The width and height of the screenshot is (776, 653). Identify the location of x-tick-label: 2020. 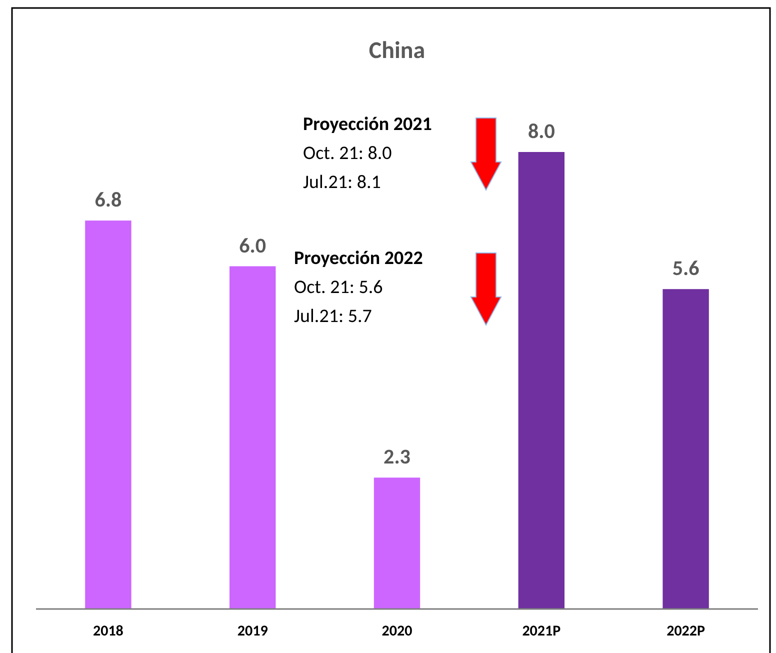
(397, 631).